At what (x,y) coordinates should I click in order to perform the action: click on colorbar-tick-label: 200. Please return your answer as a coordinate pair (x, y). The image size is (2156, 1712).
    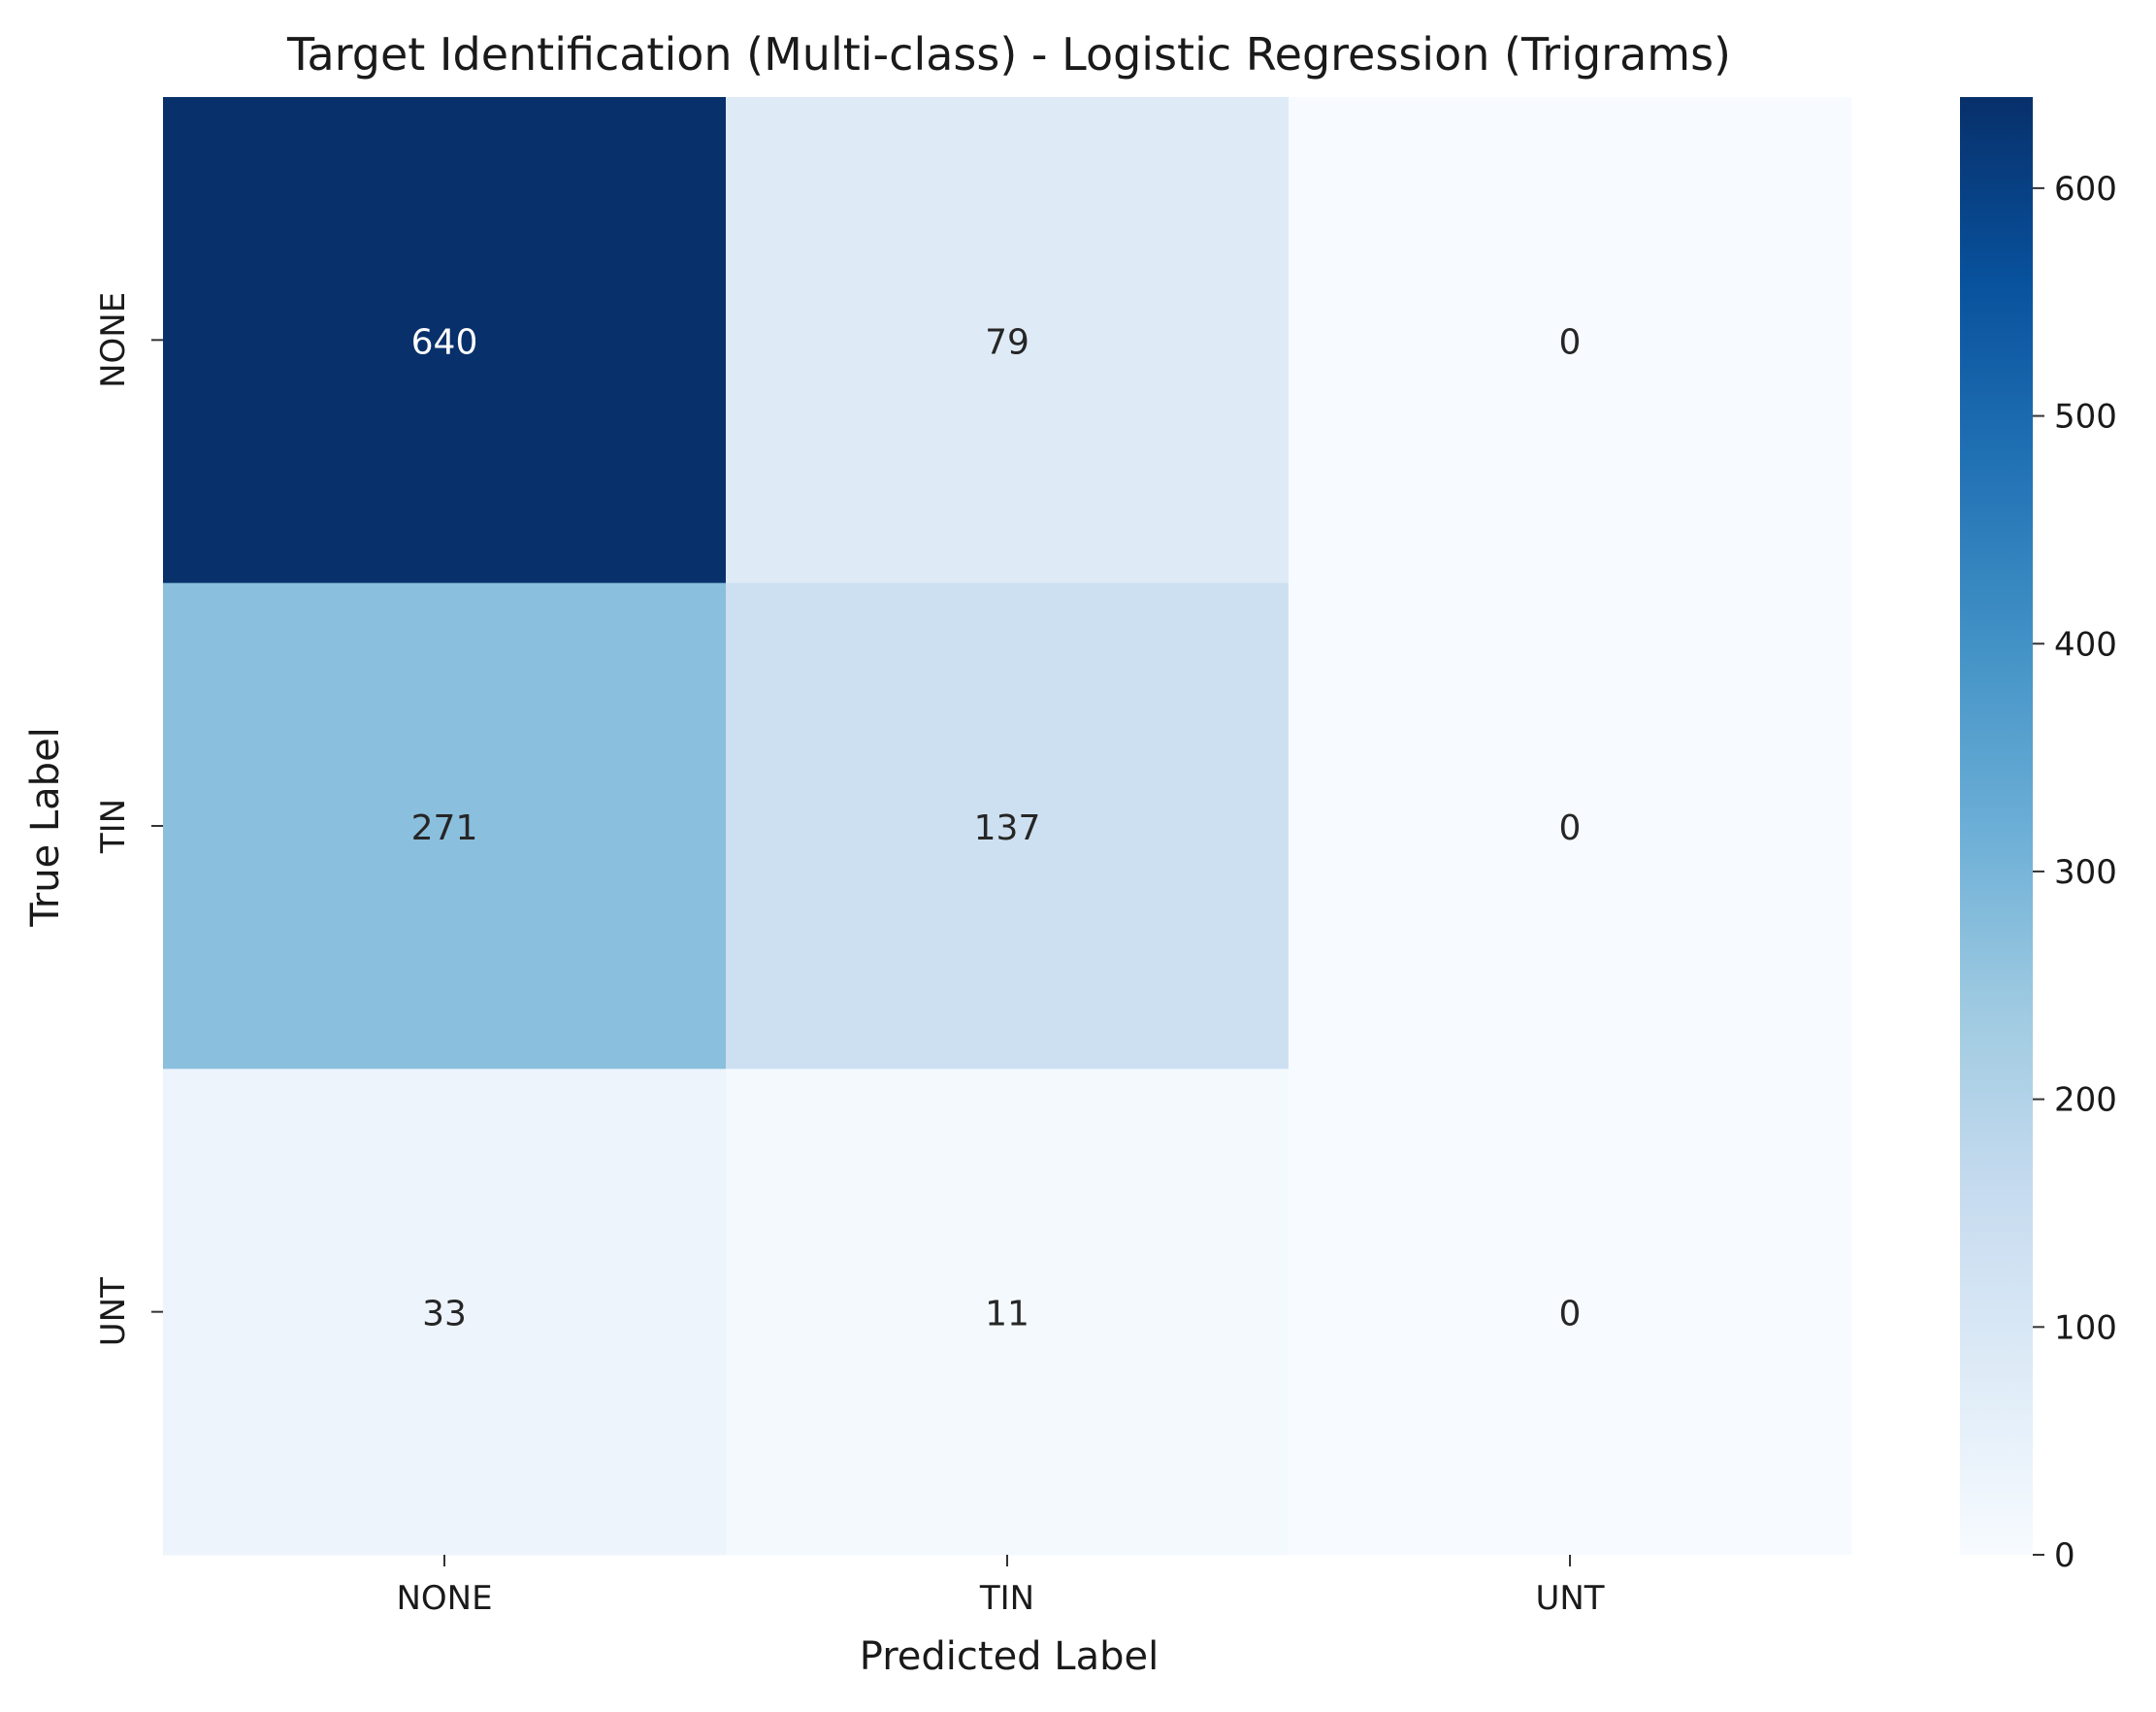
    Looking at the image, I should click on (2085, 1101).